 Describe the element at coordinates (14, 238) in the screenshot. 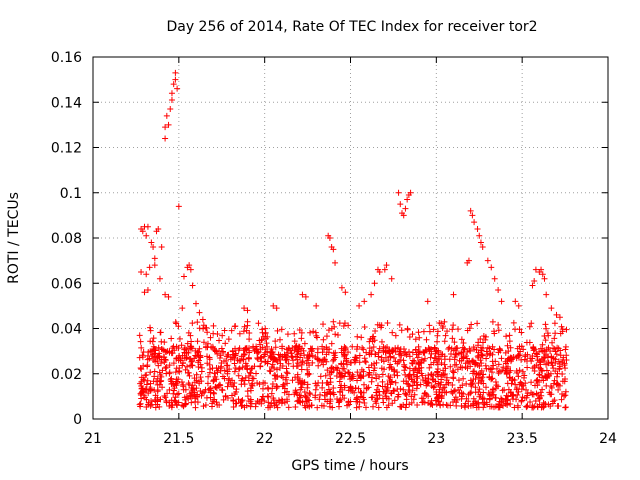

I see `y-axis-label: ROTI / TECUs` at that location.